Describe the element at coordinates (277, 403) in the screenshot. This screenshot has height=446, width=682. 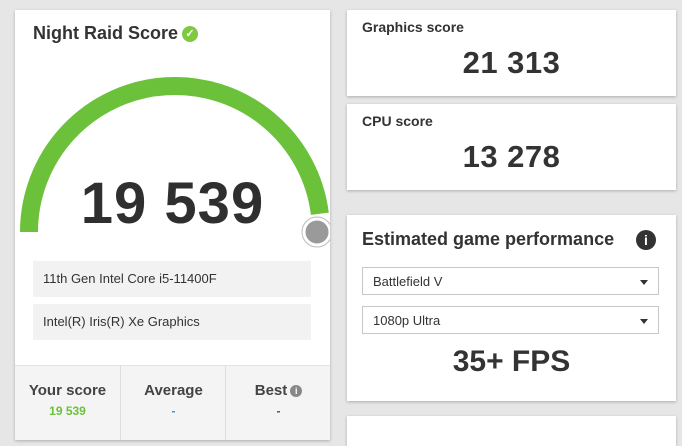
I see `best-column: Best i -` at that location.